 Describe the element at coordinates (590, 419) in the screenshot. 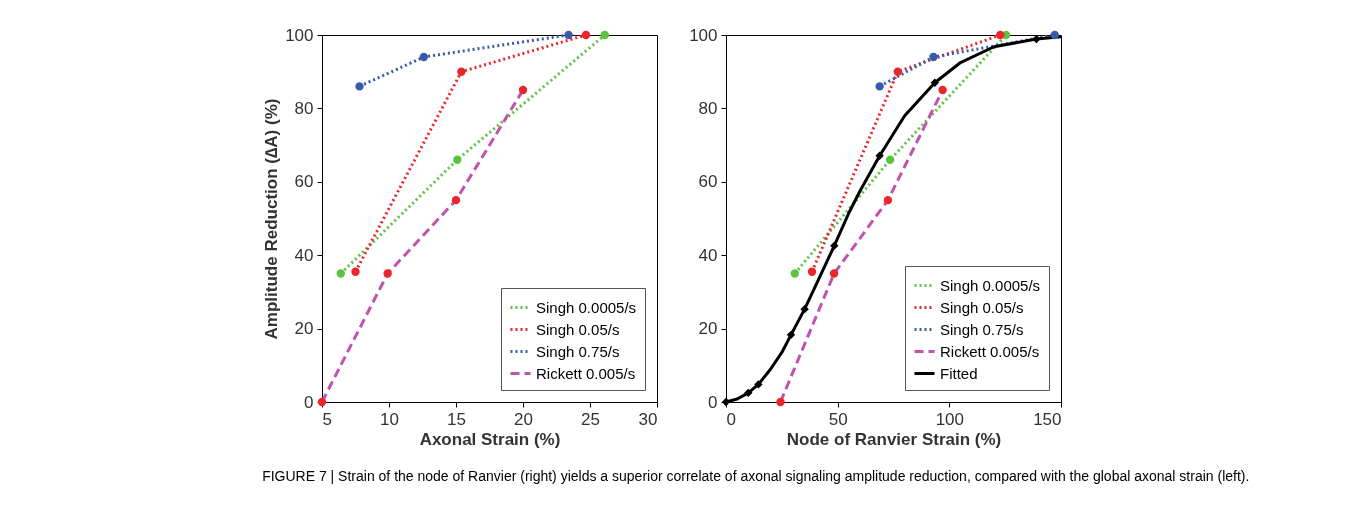

I see `x-tick-label: 25` at that location.